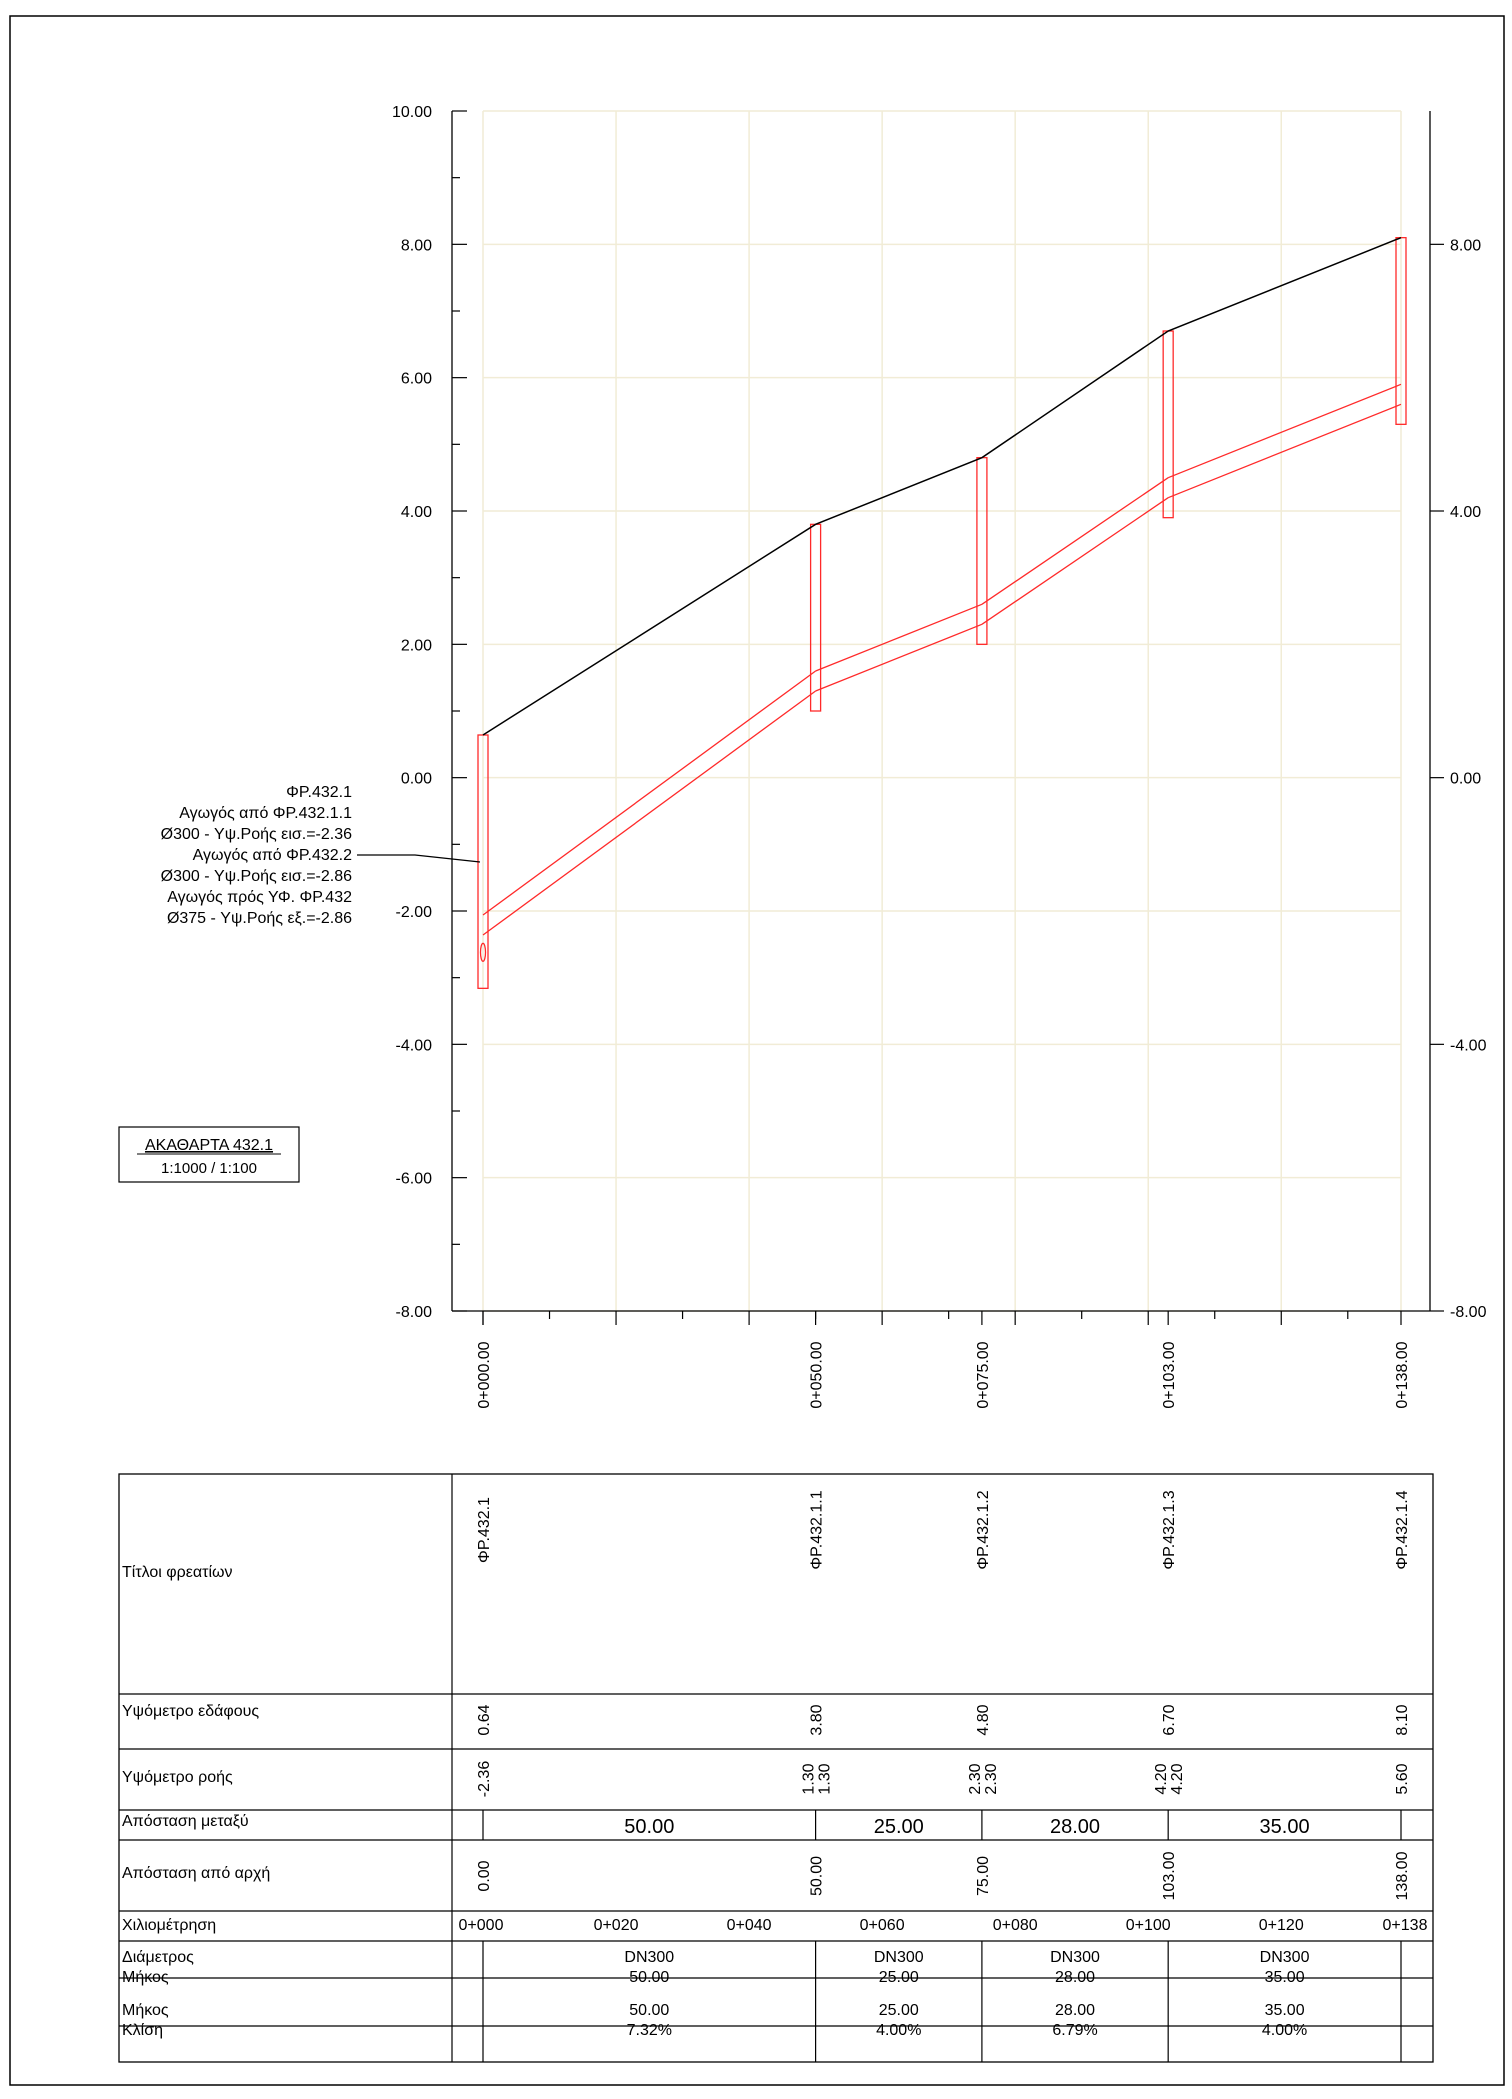 Image resolution: width=1512 pixels, height=2099 pixels. Describe the element at coordinates (483, 952) in the screenshot. I see `manhole-inlet-marker` at that location.